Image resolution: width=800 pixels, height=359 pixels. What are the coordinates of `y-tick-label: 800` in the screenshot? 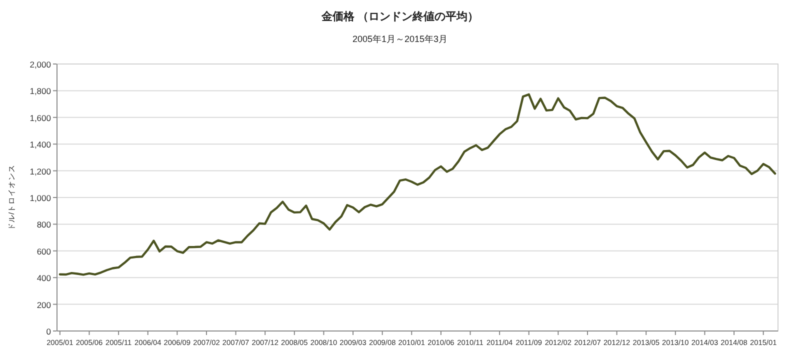 It's located at (44, 225).